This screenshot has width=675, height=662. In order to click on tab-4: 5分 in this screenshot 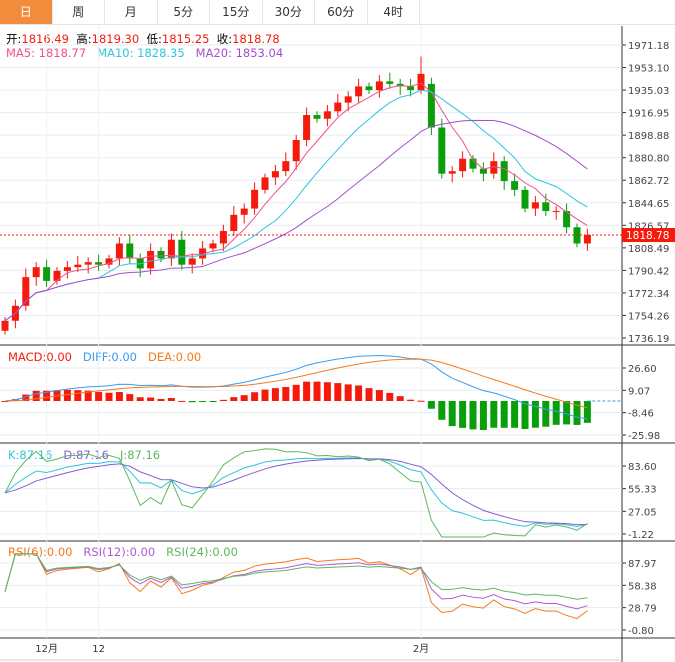, I will do `click(184, 12)`.